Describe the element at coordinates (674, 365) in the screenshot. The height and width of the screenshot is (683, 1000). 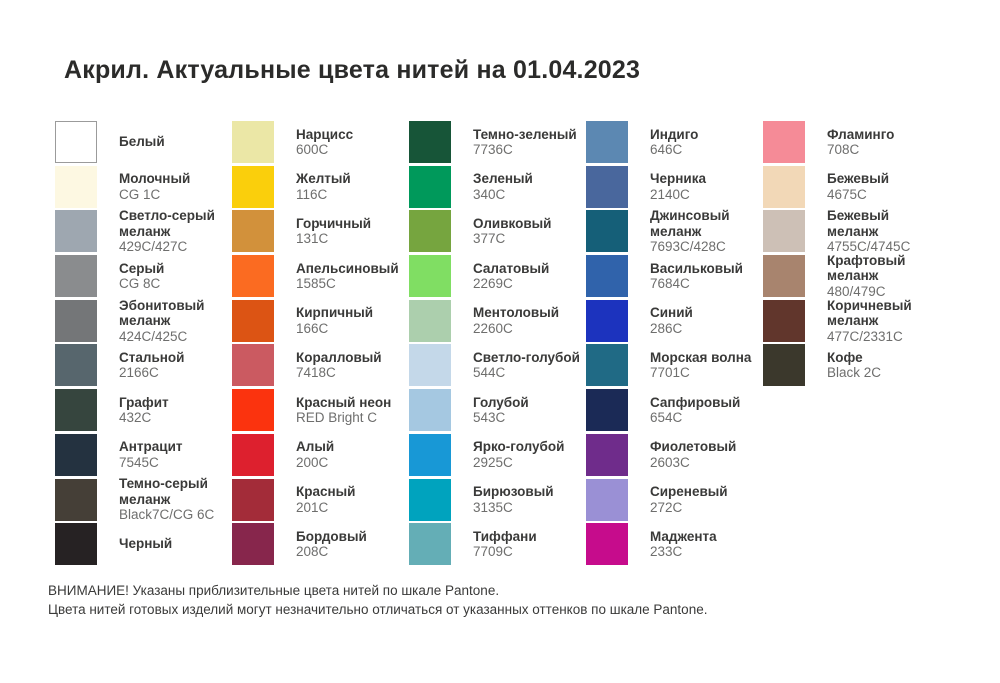
I see `color-row: Морская волна 7701C` at that location.